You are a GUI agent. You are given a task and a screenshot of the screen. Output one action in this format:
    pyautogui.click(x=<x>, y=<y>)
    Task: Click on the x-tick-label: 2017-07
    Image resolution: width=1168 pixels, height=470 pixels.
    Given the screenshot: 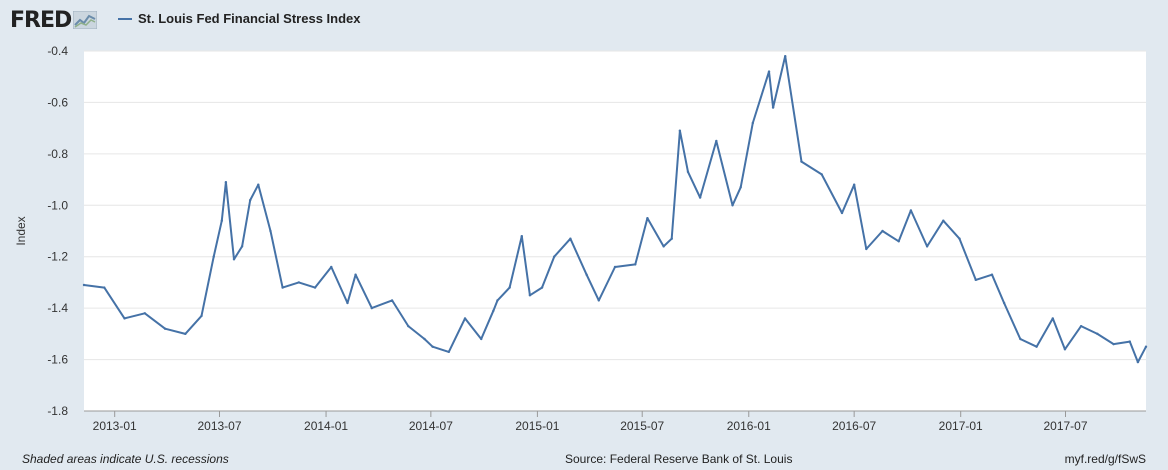 What is the action you would take?
    pyautogui.click(x=1065, y=426)
    